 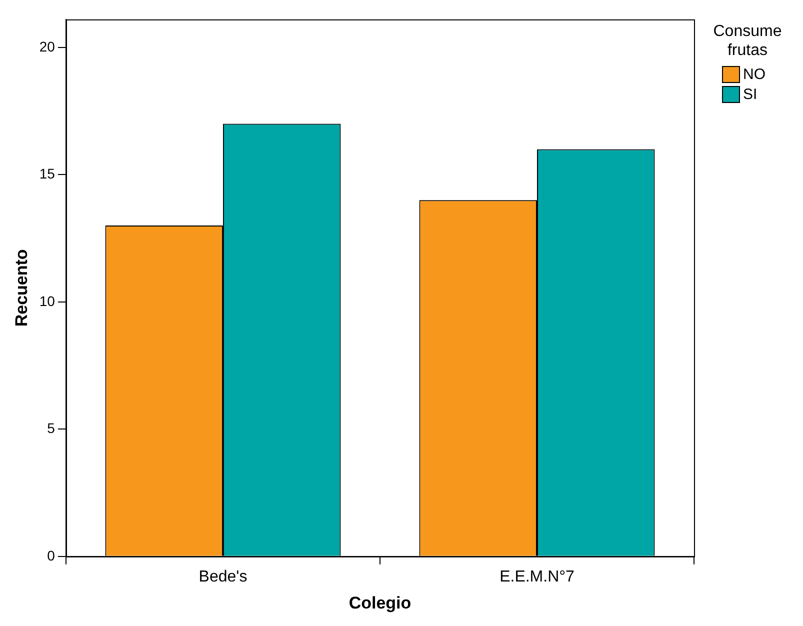 What do you see at coordinates (537, 577) in the screenshot?
I see `x-tick-label: E.E.M.N°7` at bounding box center [537, 577].